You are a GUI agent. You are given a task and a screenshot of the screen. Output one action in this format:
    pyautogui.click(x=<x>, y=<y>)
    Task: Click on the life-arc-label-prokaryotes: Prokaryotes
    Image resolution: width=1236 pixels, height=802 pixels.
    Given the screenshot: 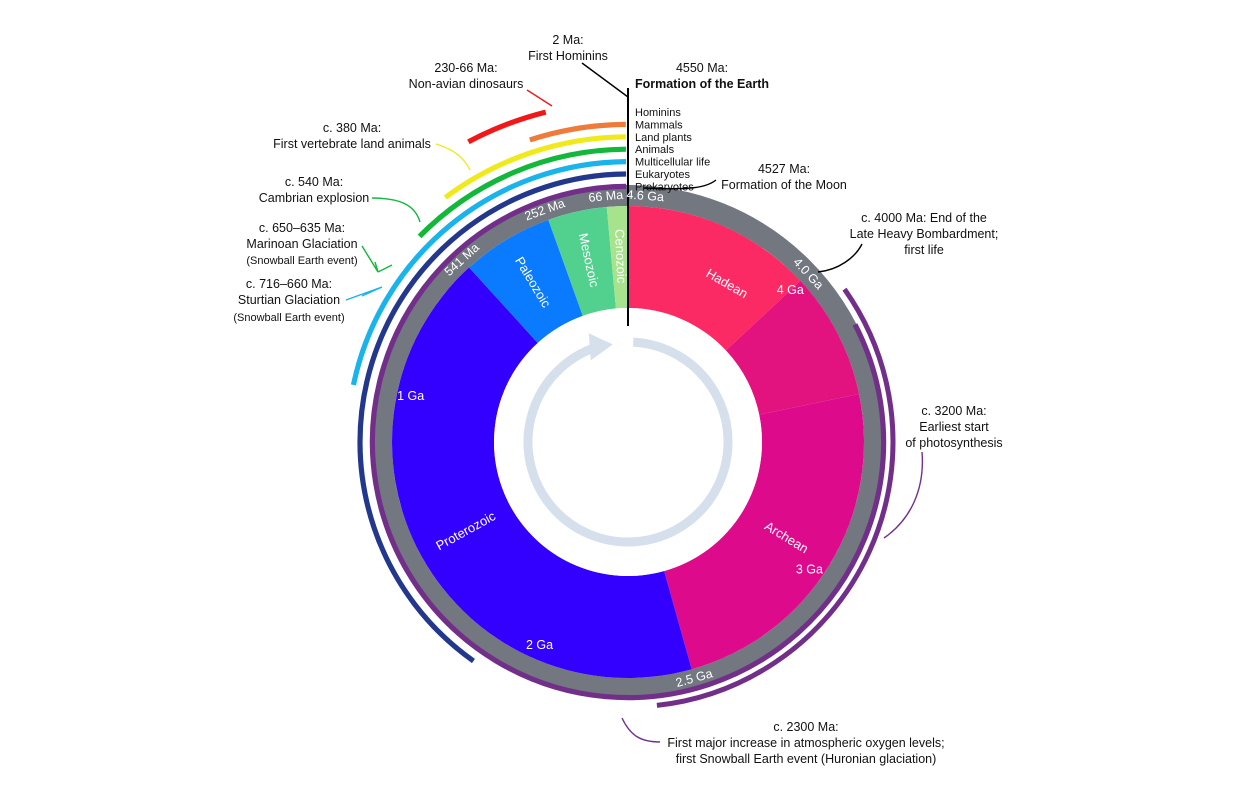 What is the action you would take?
    pyautogui.click(x=664, y=187)
    